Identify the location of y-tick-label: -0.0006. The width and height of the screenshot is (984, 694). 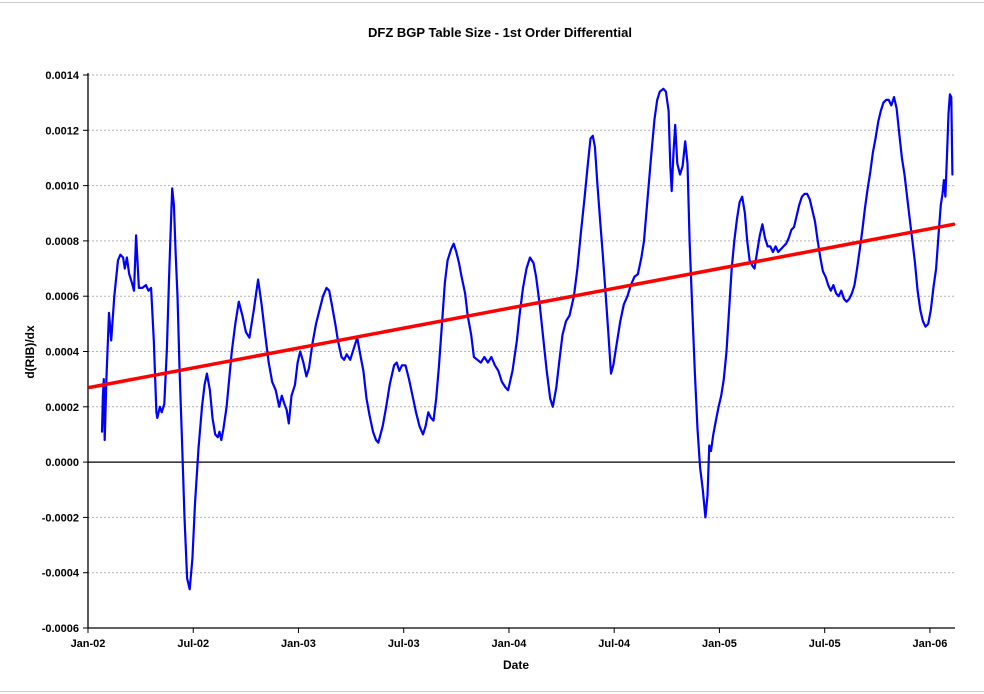
(60, 629).